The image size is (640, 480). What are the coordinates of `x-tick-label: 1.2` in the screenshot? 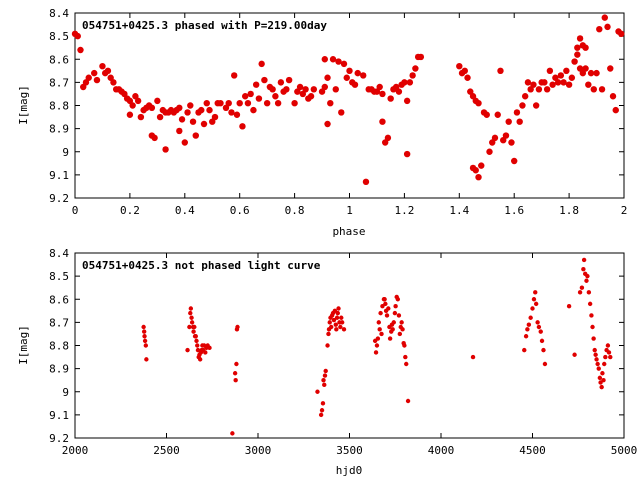 It's located at (404, 210).